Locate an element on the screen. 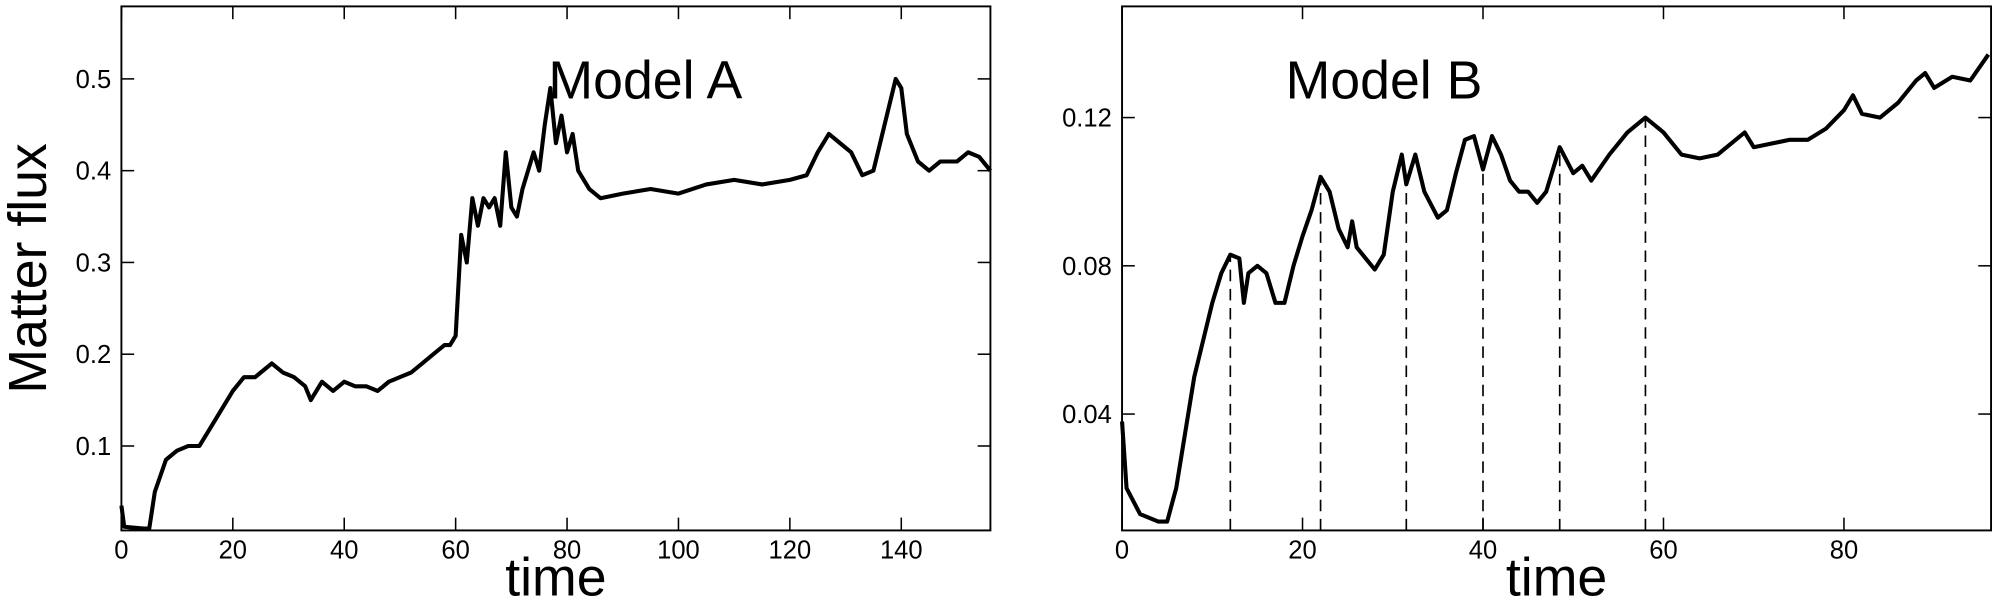  y-tick-label: 0.4 is located at coordinates (94, 172).